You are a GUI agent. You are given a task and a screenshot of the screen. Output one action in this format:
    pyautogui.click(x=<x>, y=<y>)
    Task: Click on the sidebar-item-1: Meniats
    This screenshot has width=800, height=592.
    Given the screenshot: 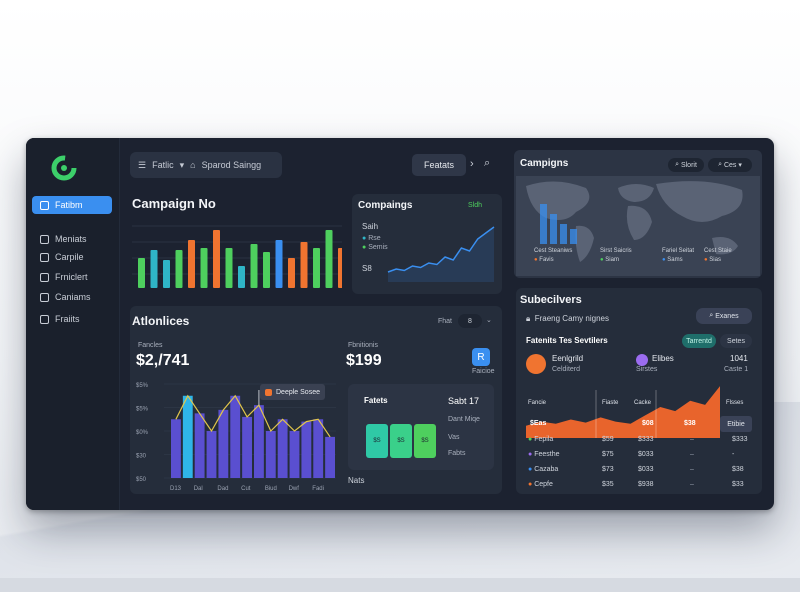 What is the action you would take?
    pyautogui.click(x=72, y=239)
    